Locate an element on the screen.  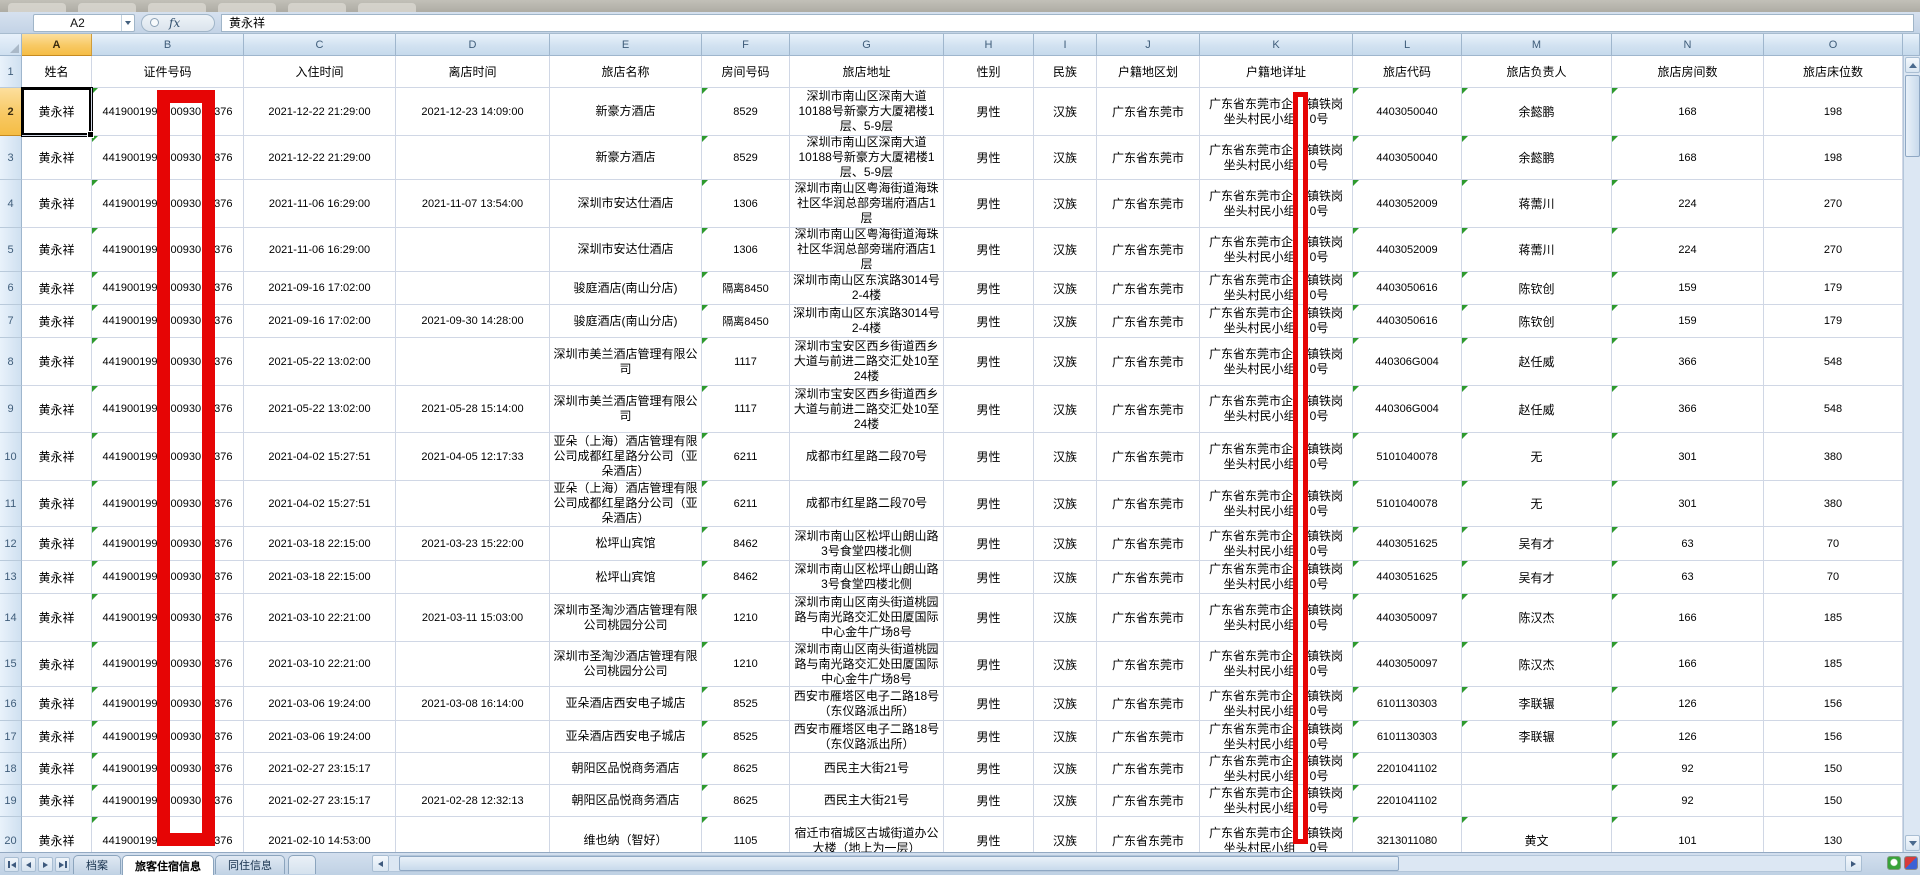
column-header-I: I is located at coordinates (1065, 45).